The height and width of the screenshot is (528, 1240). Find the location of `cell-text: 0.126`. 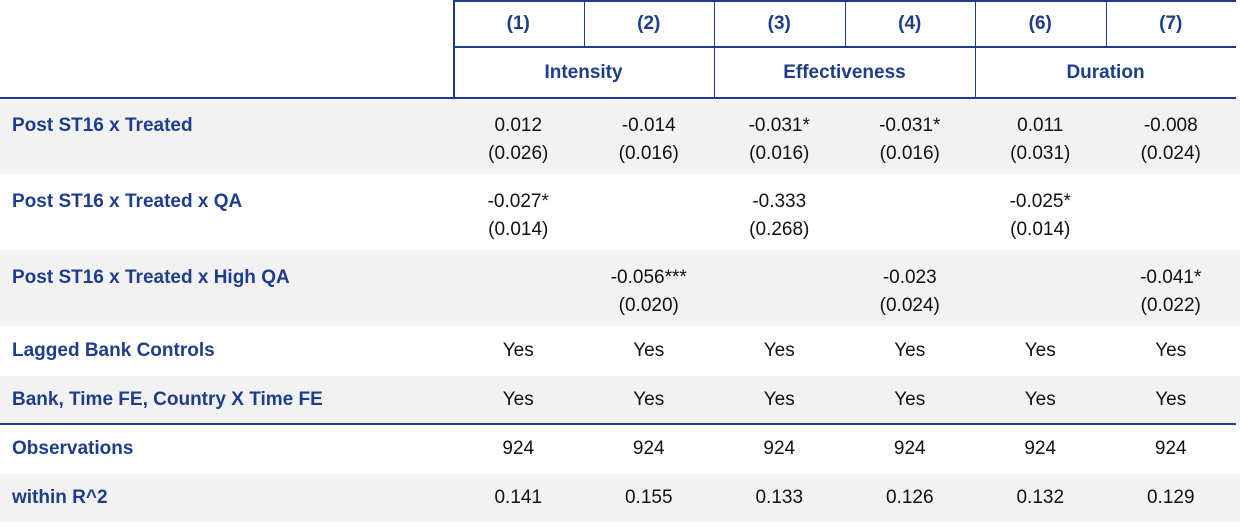

cell-text: 0.126 is located at coordinates (909, 497).